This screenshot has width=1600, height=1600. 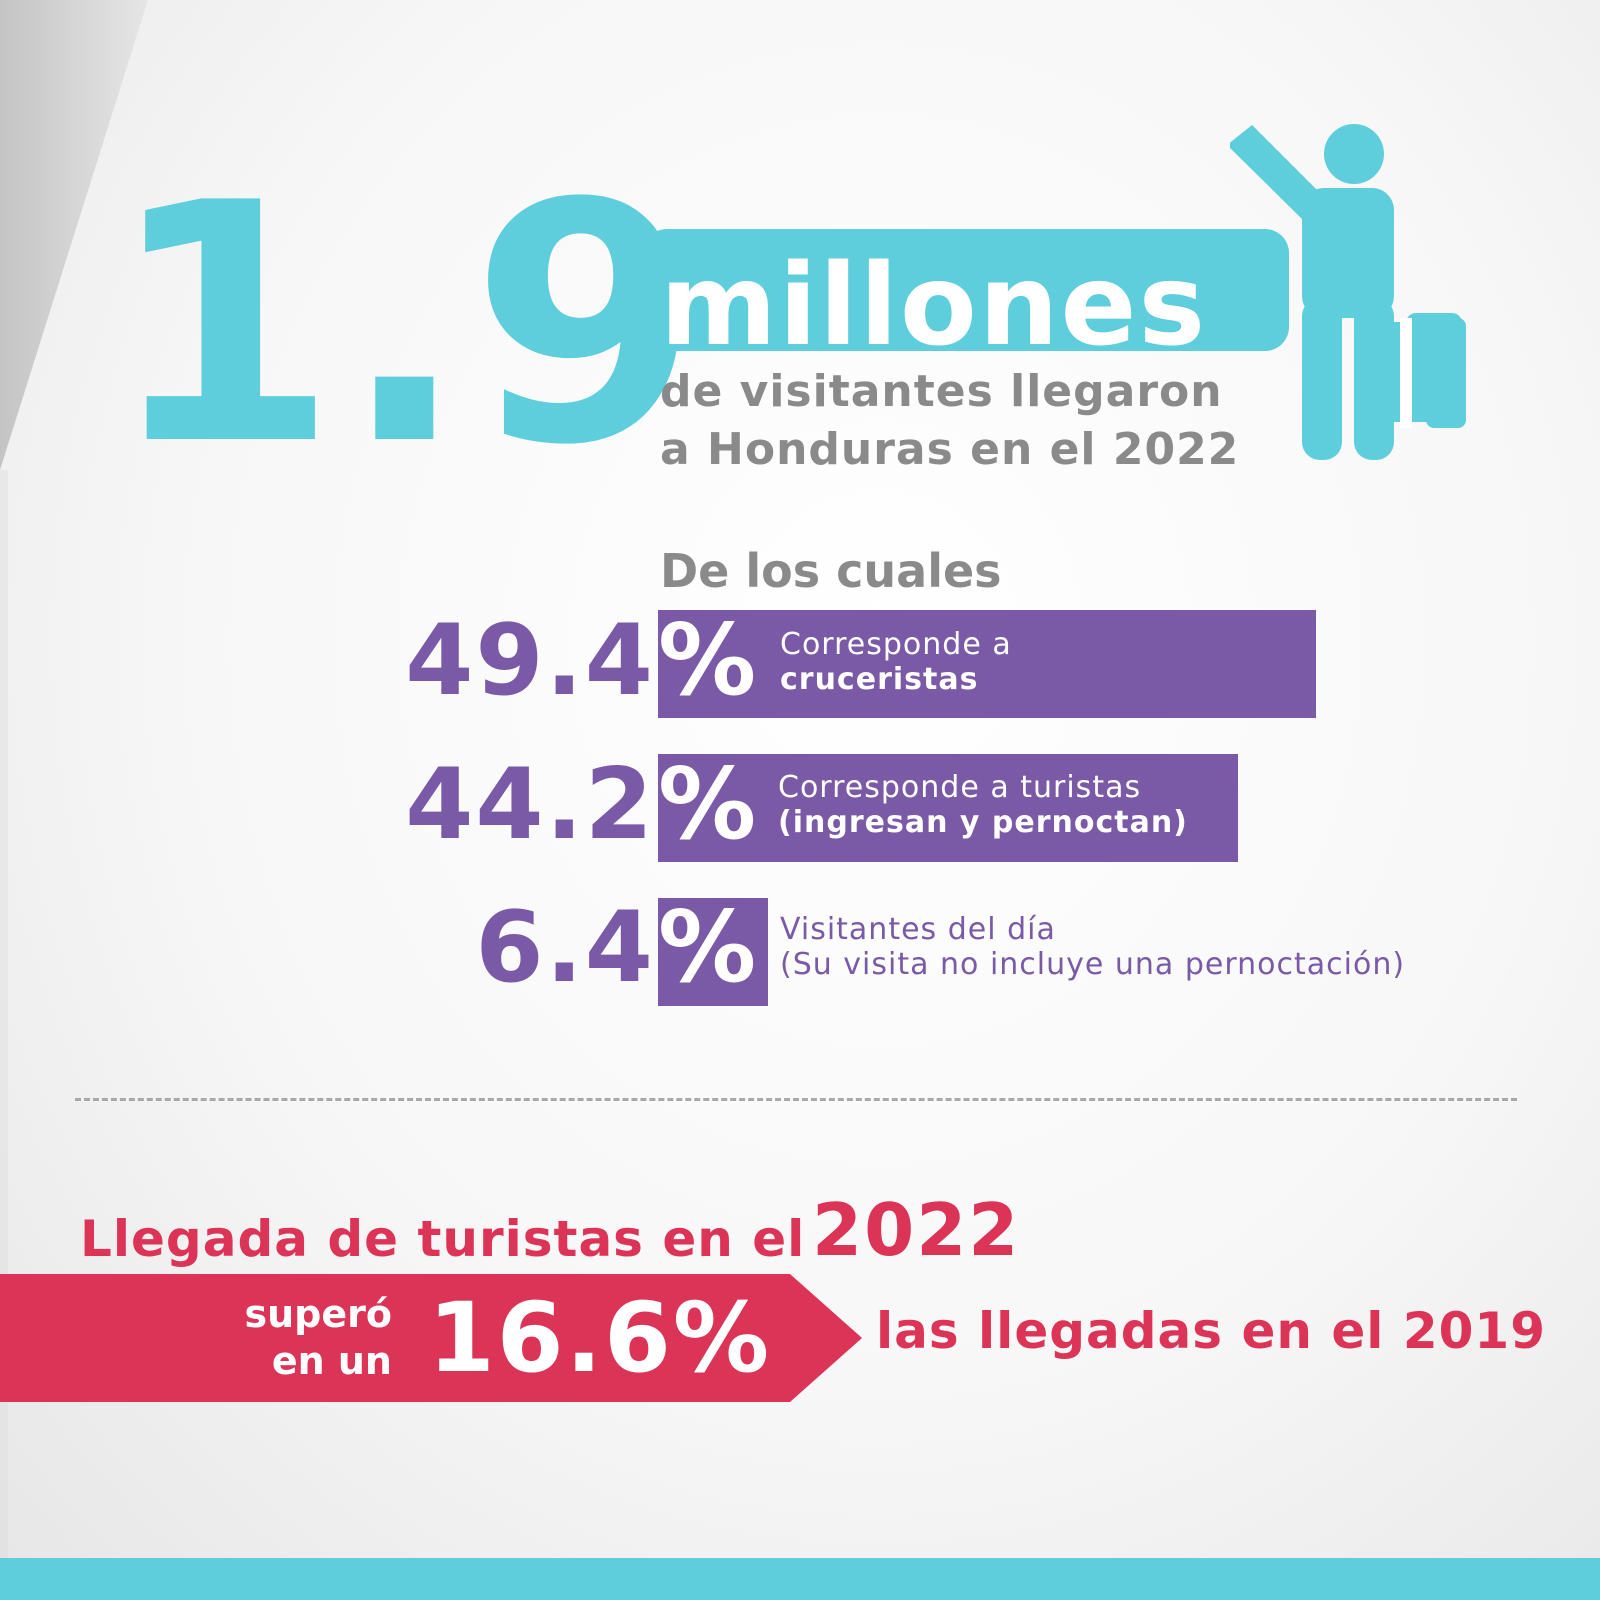 What do you see at coordinates (800, 1579) in the screenshot?
I see `bottom-accent-strip` at bounding box center [800, 1579].